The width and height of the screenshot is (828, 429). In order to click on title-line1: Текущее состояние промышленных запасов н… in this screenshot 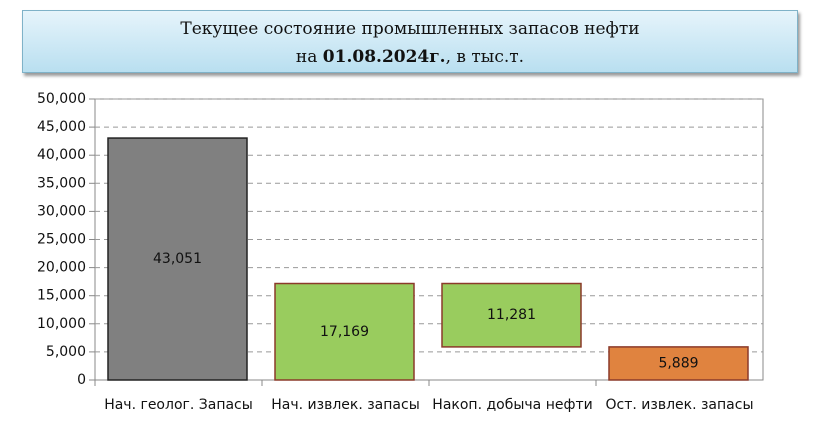, I will do `click(410, 29)`.